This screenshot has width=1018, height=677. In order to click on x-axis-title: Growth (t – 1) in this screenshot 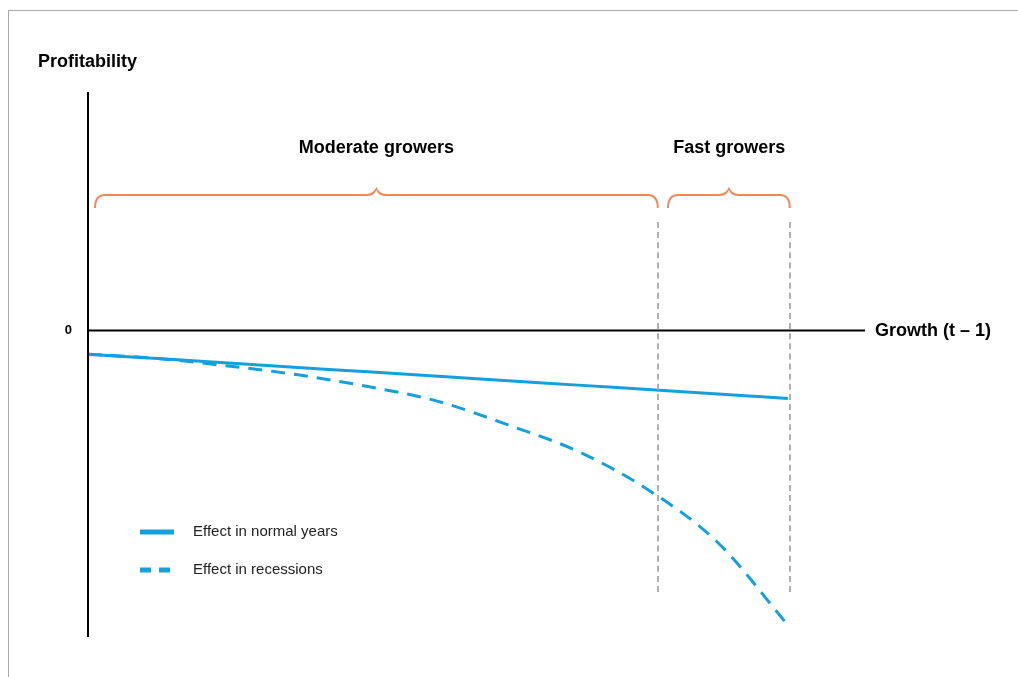, I will do `click(933, 330)`.